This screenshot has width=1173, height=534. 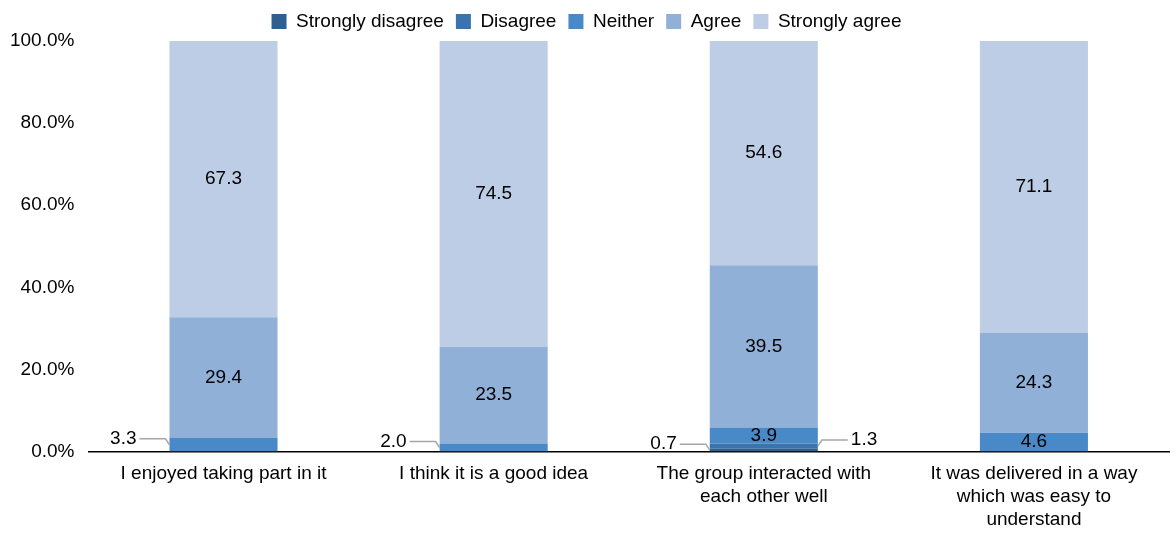 I want to click on data-label: 4.6, so click(x=1034, y=441).